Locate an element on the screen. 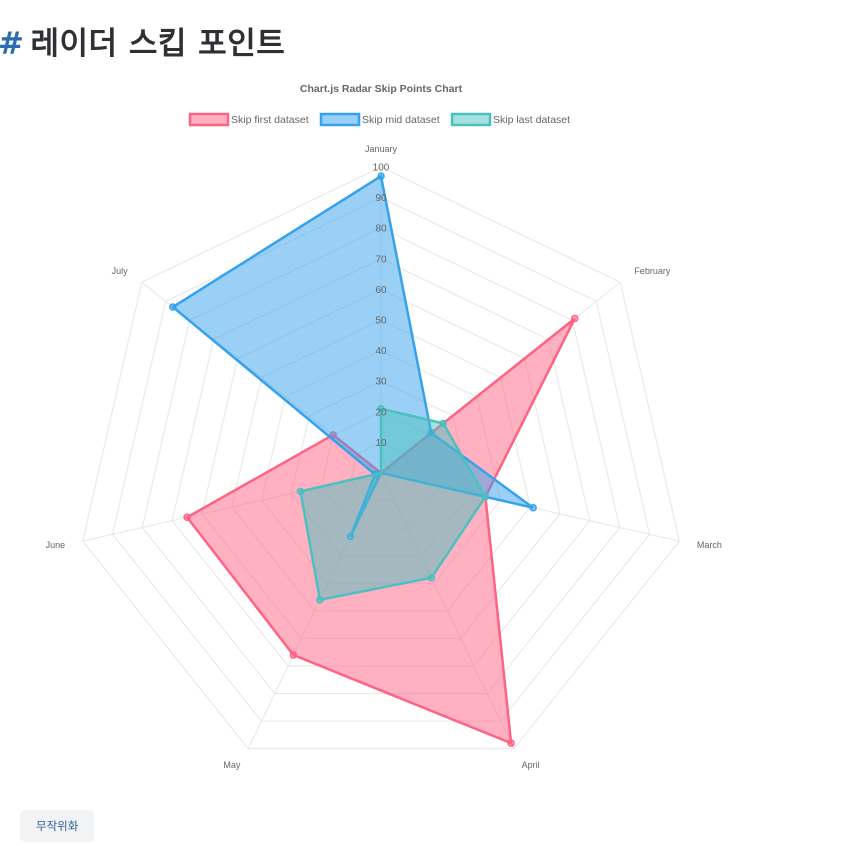 The height and width of the screenshot is (853, 853). tick-label: 20 is located at coordinates (381, 412).